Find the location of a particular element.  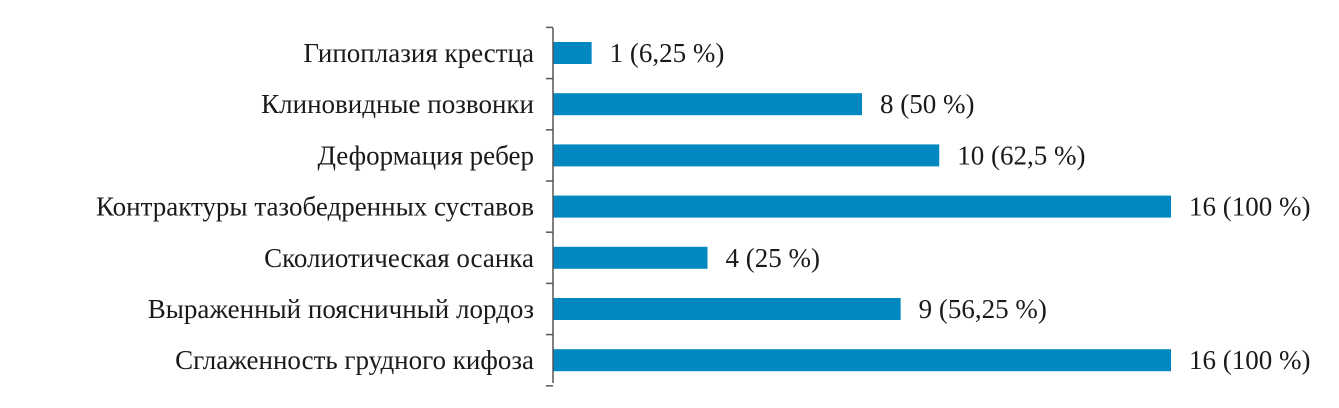

value-label: 9 (56,25 %) is located at coordinates (983, 309).